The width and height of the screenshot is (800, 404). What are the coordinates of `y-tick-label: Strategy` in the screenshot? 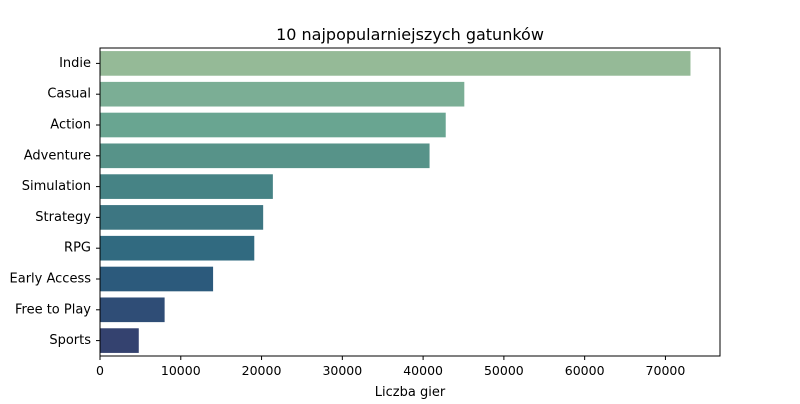 It's located at (63, 217).